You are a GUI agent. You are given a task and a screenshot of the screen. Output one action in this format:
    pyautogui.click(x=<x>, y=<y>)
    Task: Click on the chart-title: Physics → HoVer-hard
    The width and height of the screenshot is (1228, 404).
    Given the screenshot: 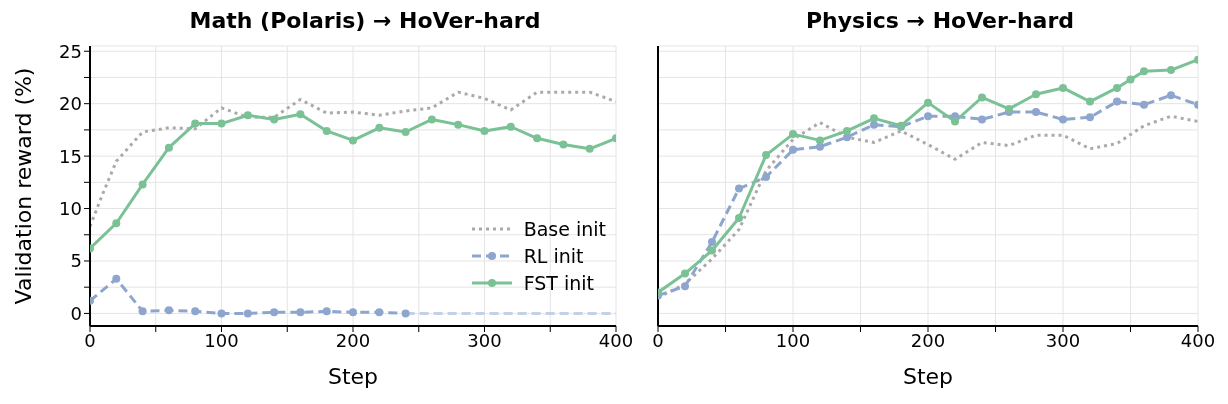 What is the action you would take?
    pyautogui.click(x=940, y=21)
    